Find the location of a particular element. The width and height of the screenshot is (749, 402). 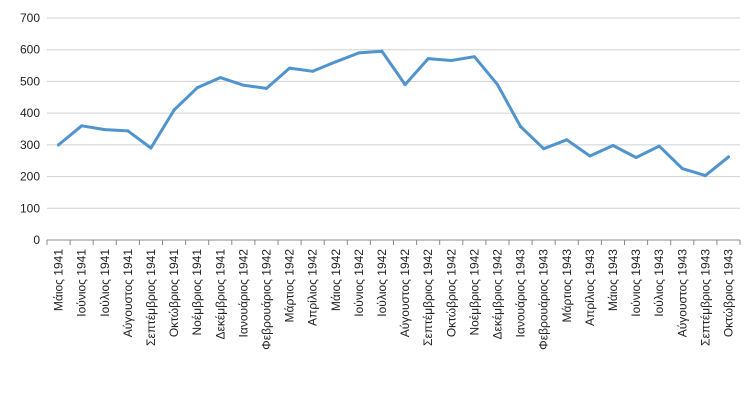

x-tick-label: Απρίλιος 1943 is located at coordinates (590, 287).